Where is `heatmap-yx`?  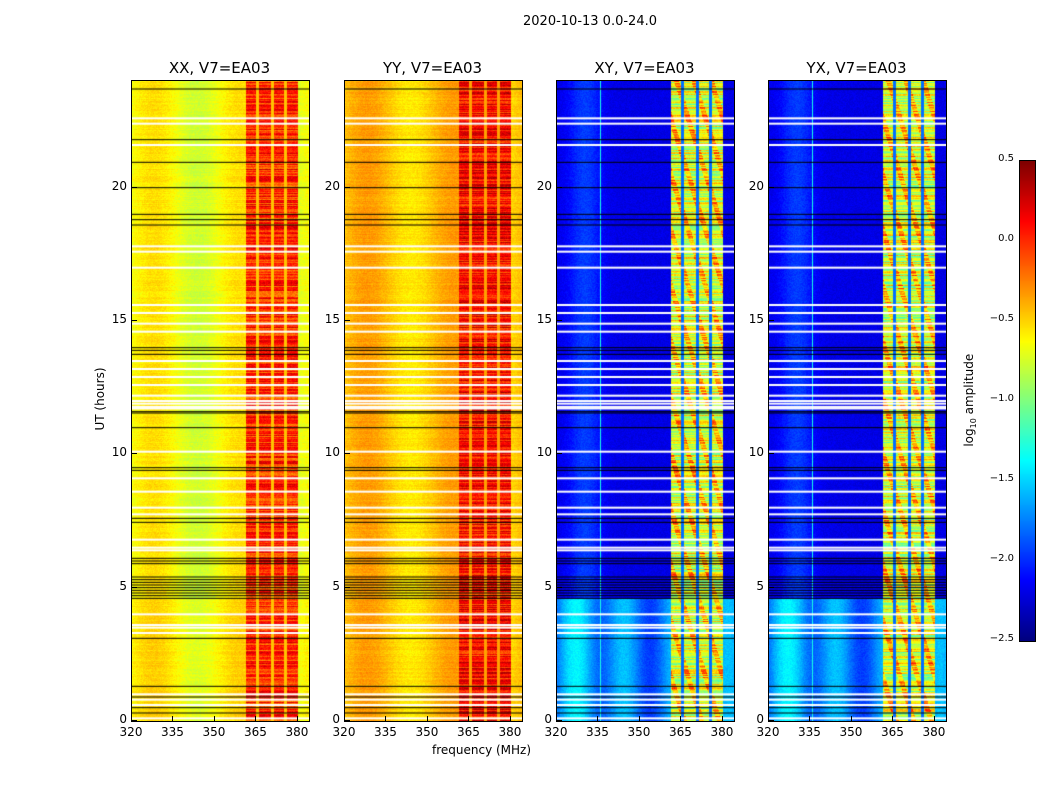 heatmap-yx is located at coordinates (857, 401).